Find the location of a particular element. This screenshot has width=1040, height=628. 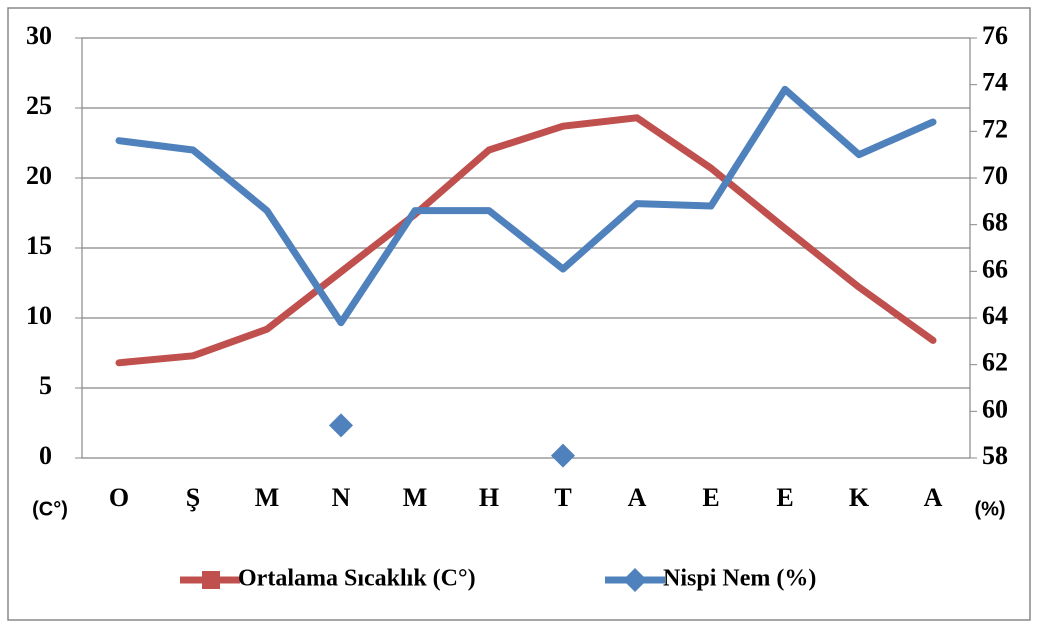

y2-tick-label: 64 is located at coordinates (995, 315).